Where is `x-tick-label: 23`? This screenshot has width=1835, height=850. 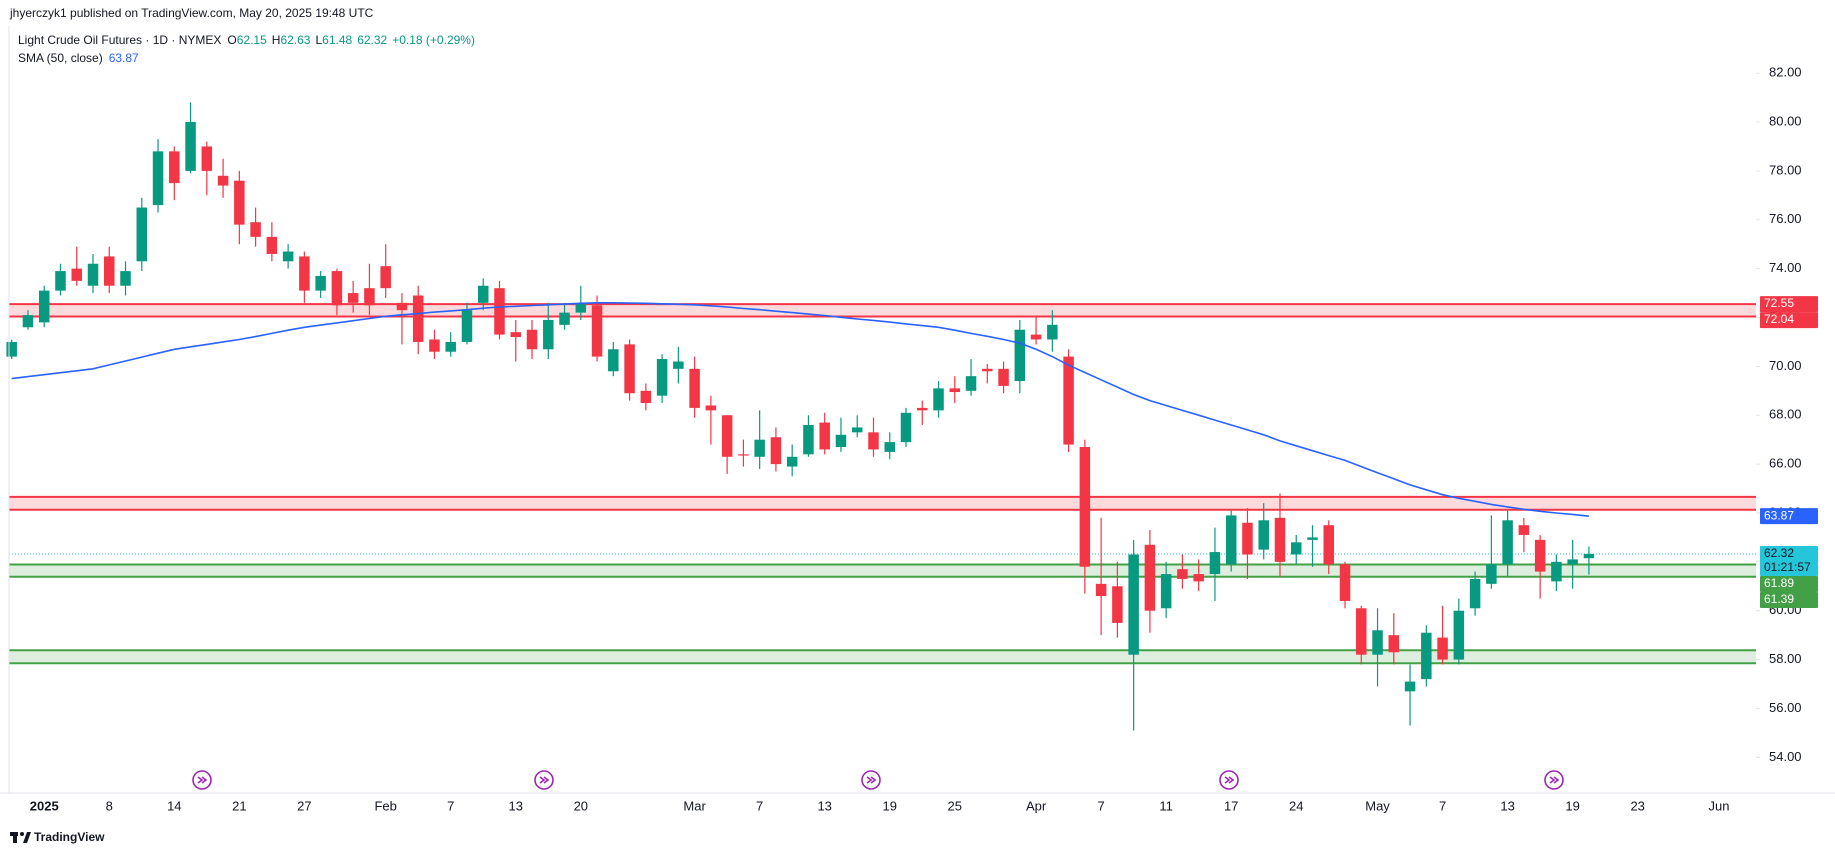 x-tick-label: 23 is located at coordinates (1637, 805).